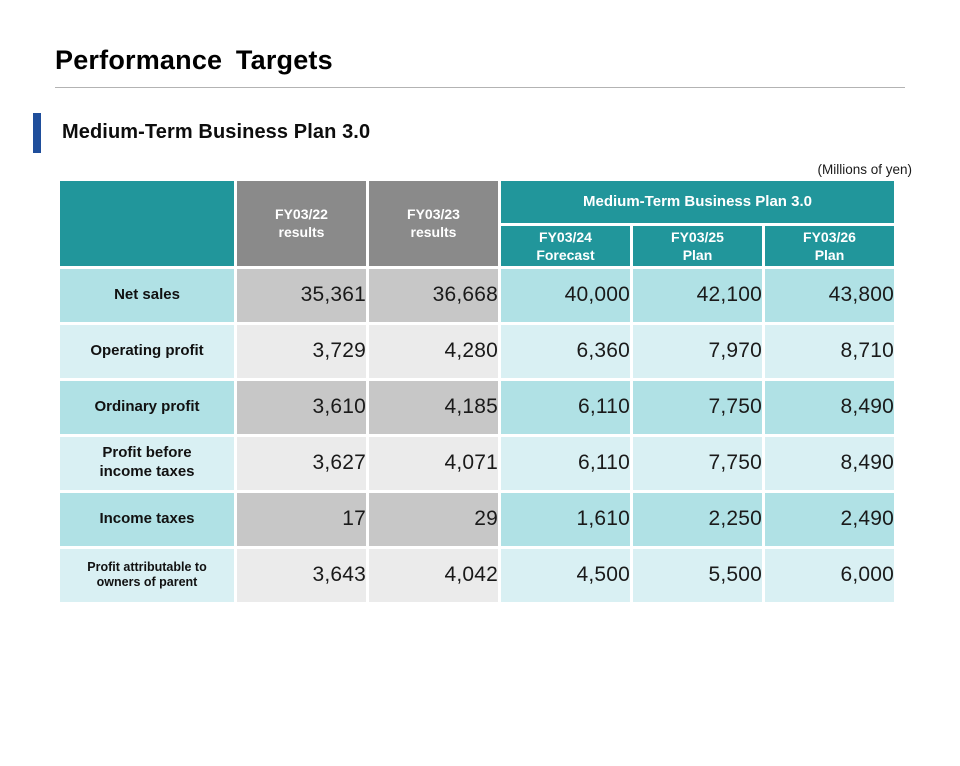 Image resolution: width=960 pixels, height=766 pixels. What do you see at coordinates (565, 575) in the screenshot?
I see `value-cell: 4,500` at bounding box center [565, 575].